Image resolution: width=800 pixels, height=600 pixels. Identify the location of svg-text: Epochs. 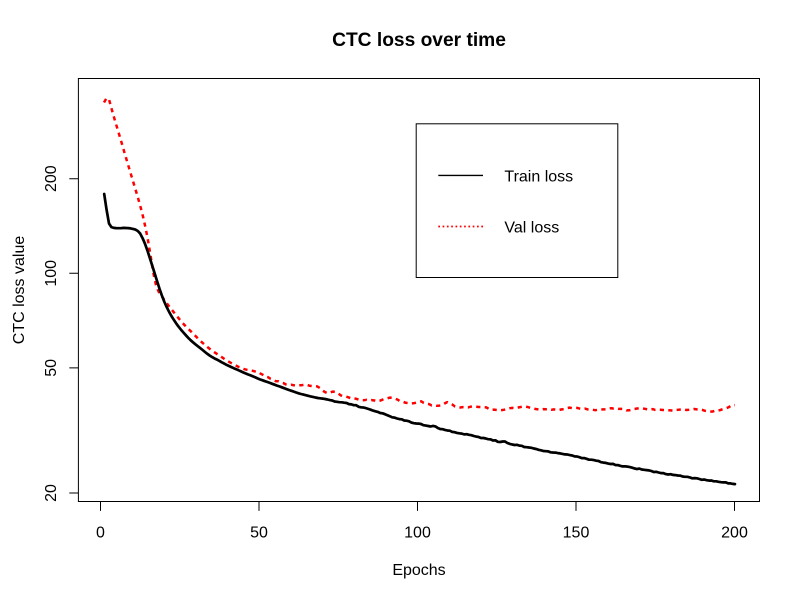
(418, 570).